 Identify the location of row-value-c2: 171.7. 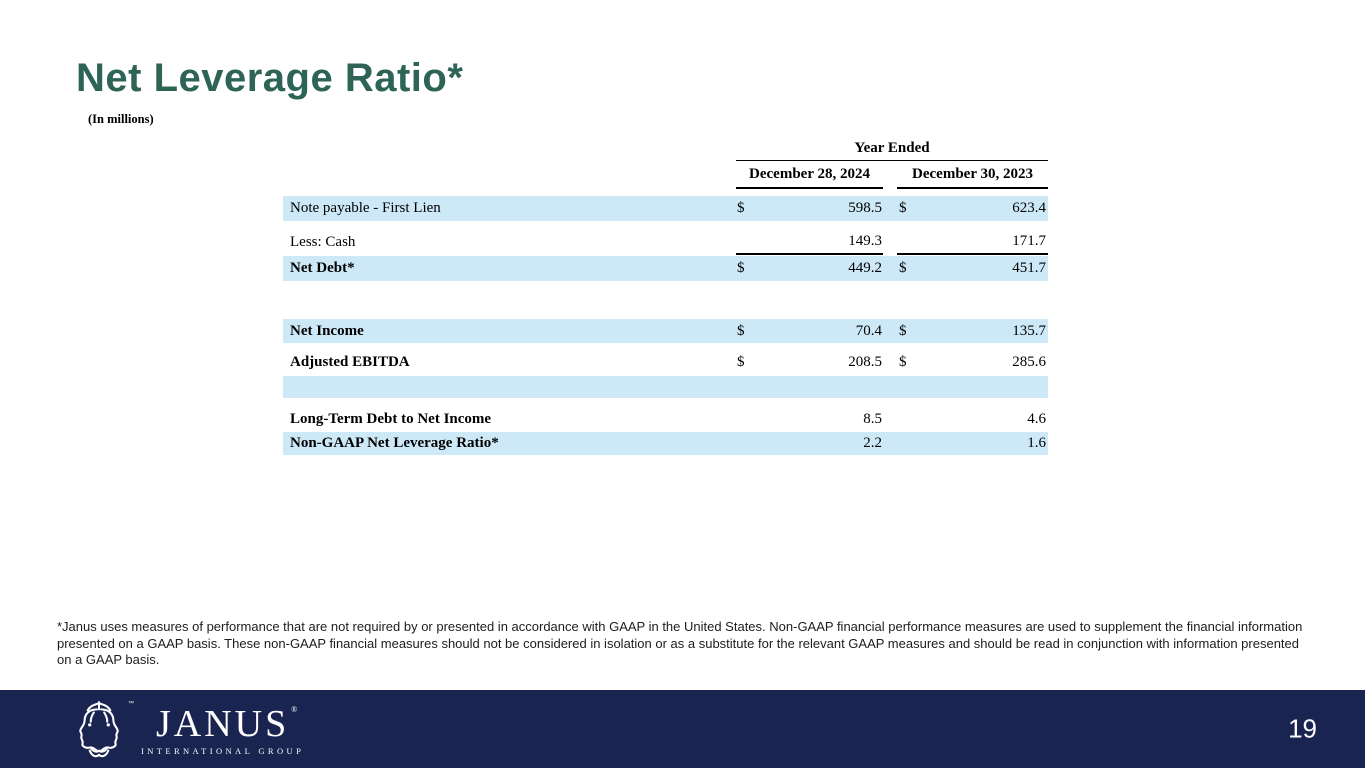
(972, 242).